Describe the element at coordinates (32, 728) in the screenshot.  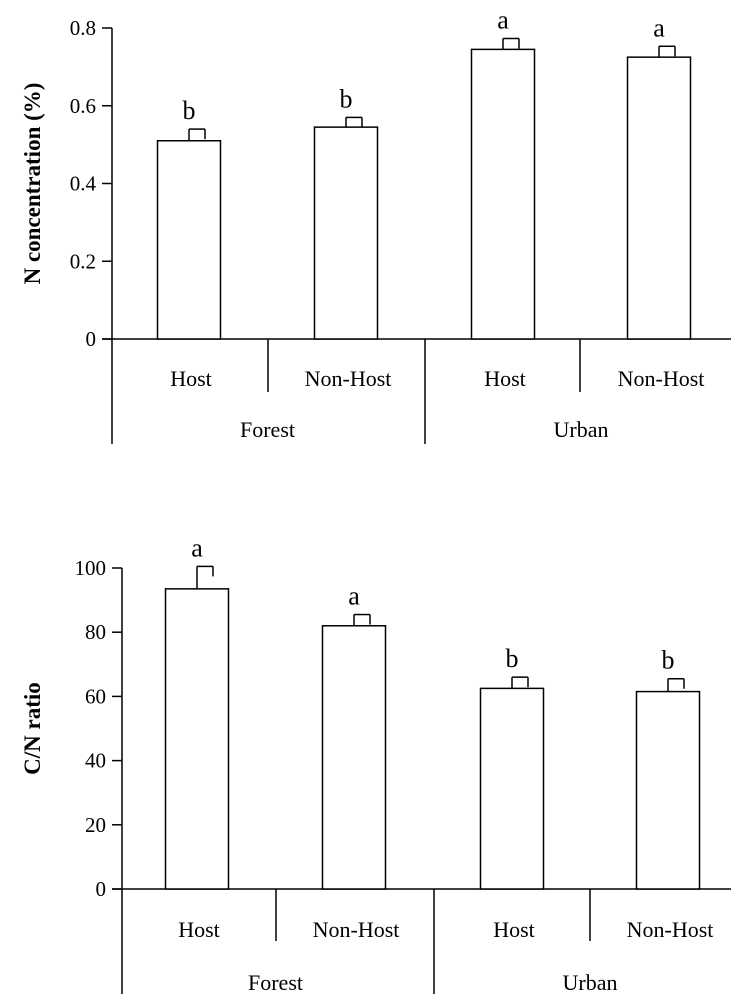
I see `bottom-y-axis-title: C/N ratio` at that location.